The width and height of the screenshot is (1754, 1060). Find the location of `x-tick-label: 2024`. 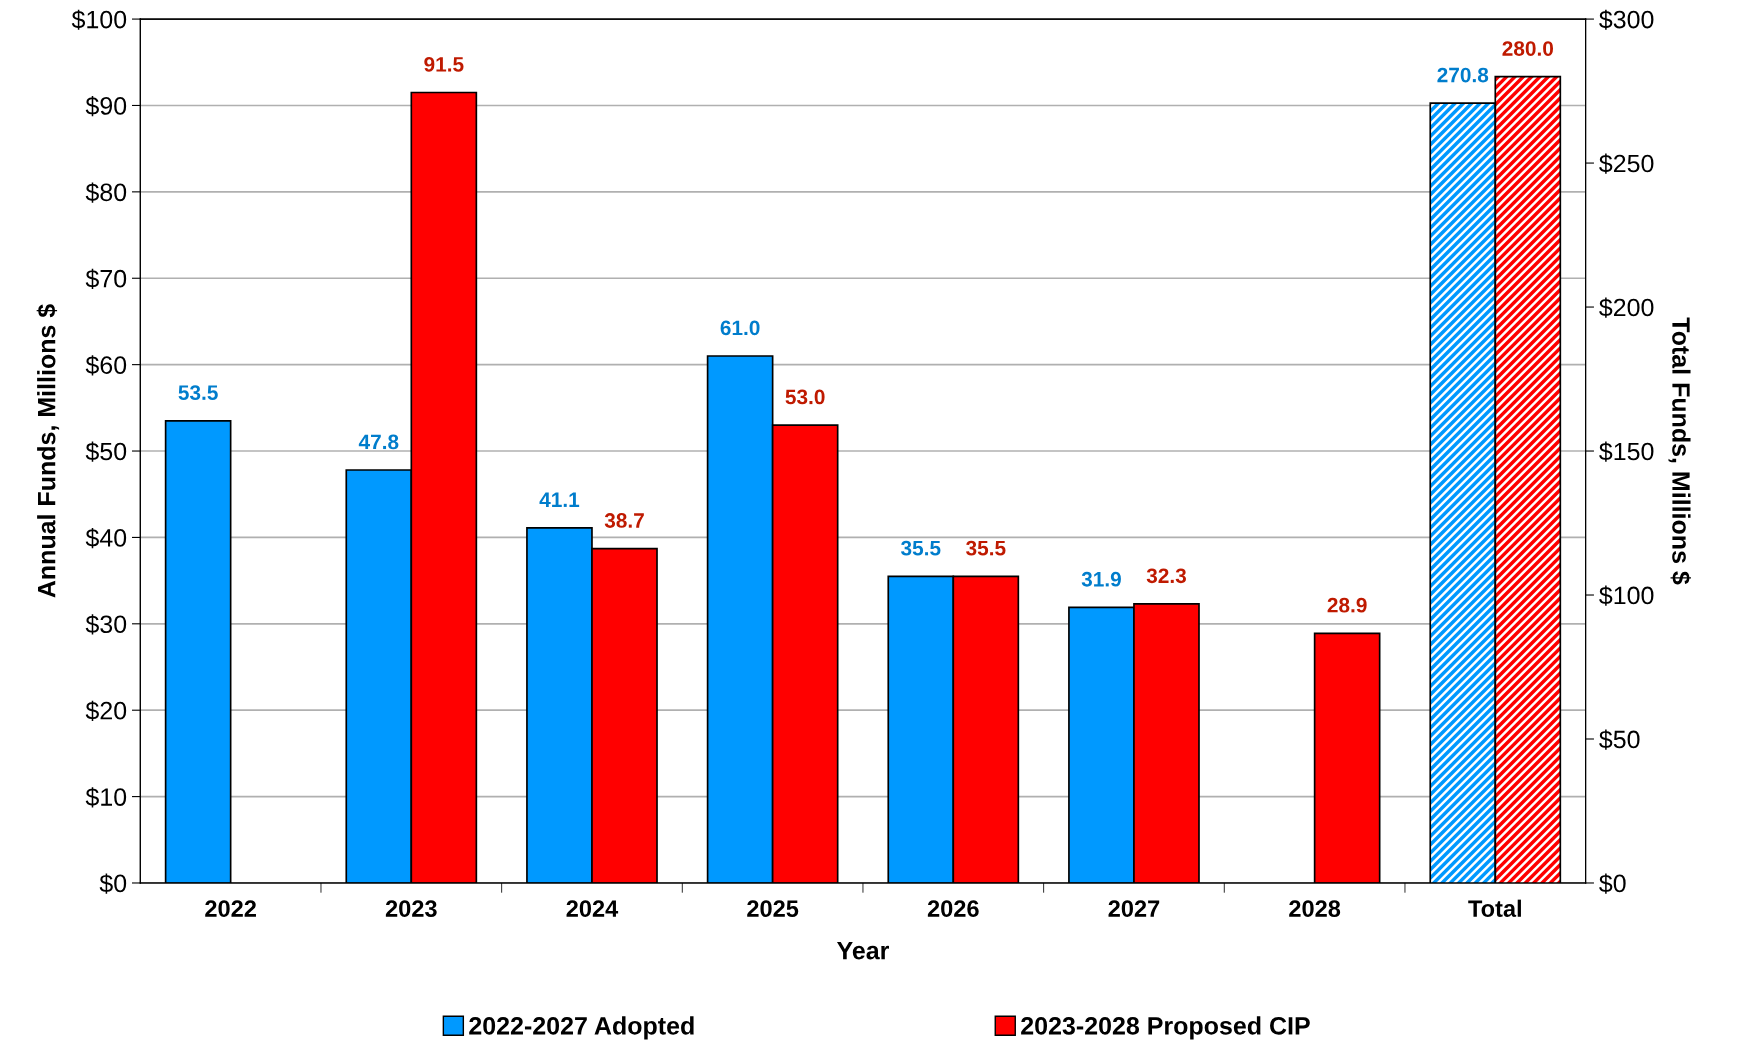

x-tick-label: 2024 is located at coordinates (592, 908).